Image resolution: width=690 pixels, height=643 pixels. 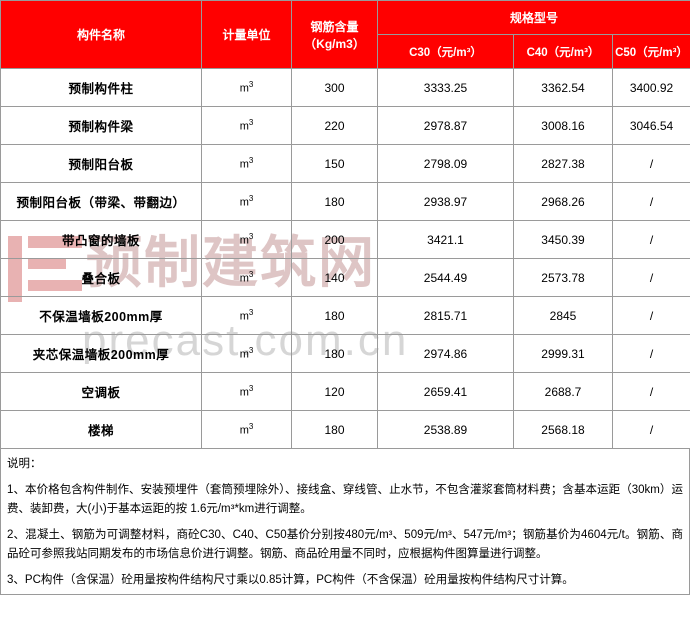 I want to click on cell-name: 叠合板, so click(x=101, y=277).